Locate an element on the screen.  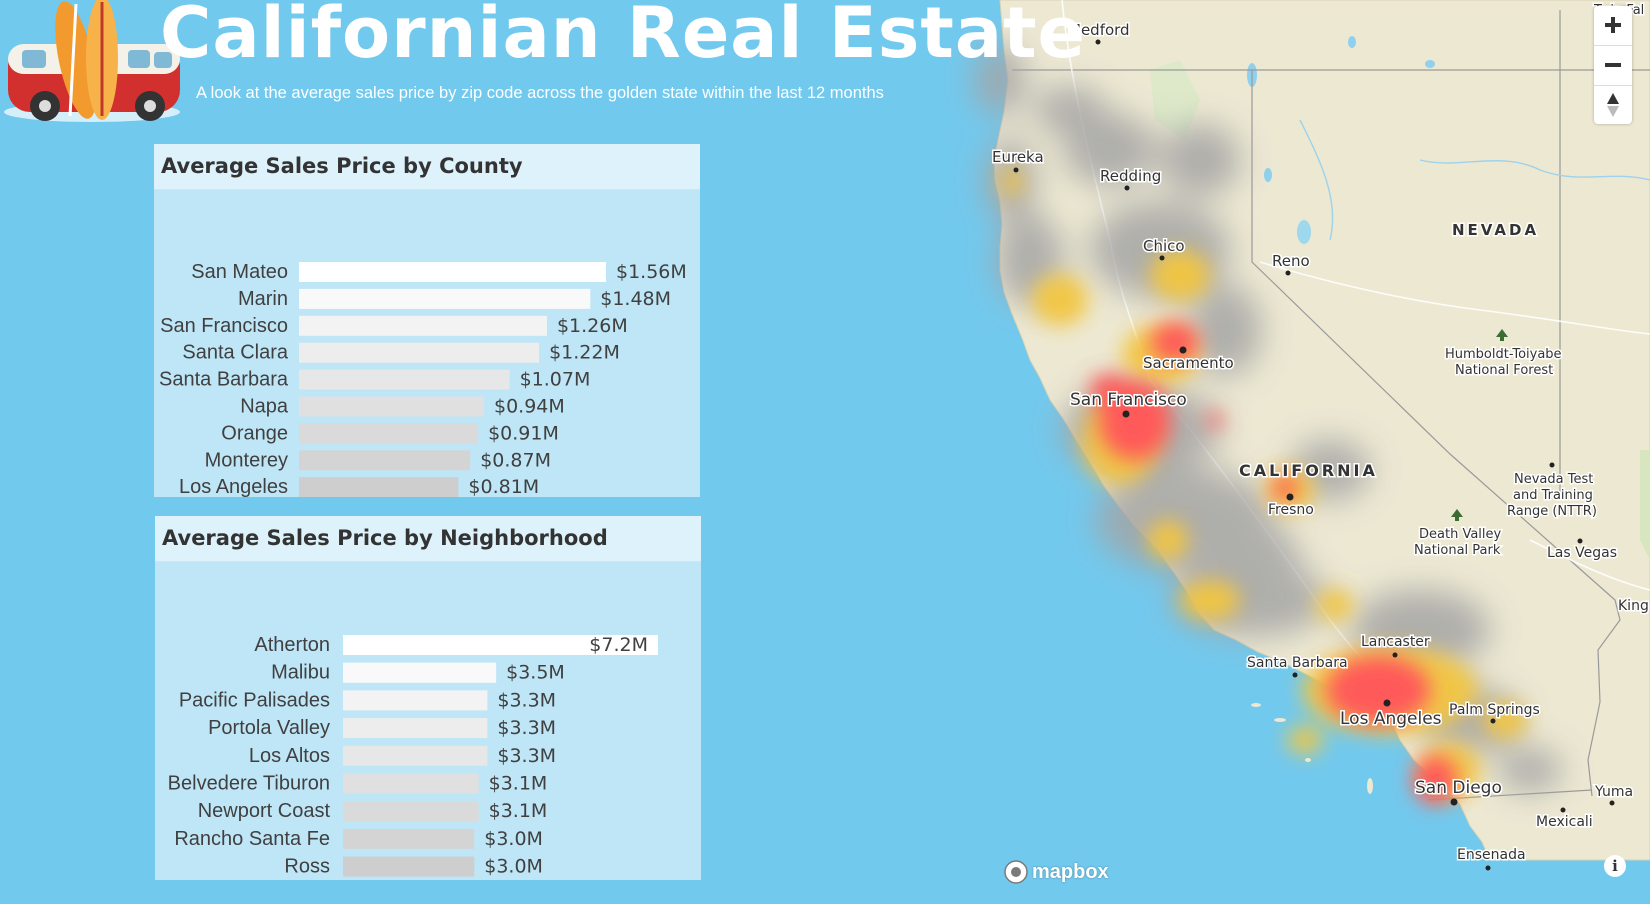
info-icon: i is located at coordinates (1615, 866).